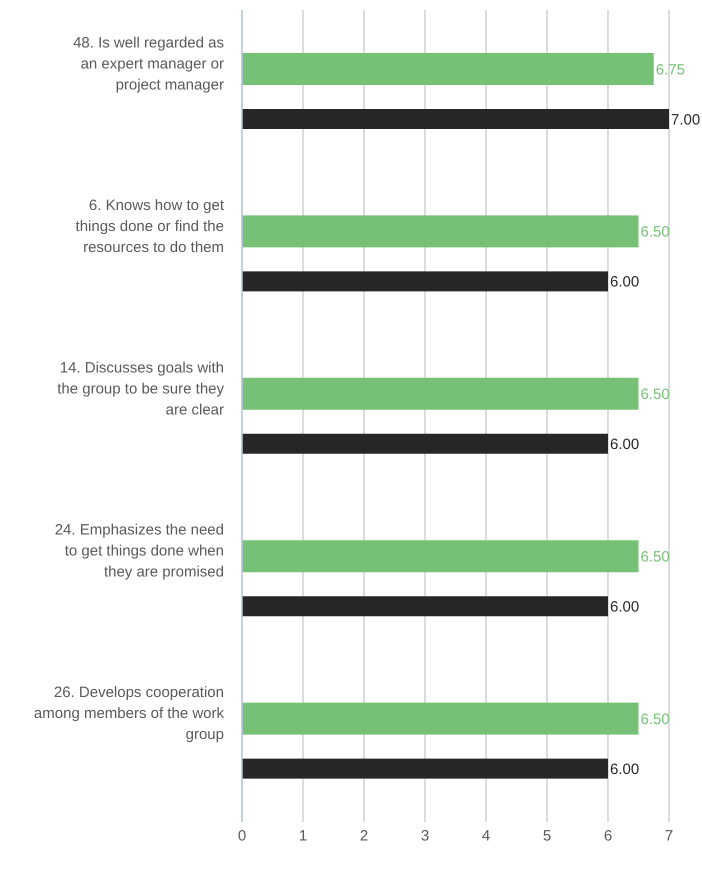 The width and height of the screenshot is (702, 871). What do you see at coordinates (150, 226) in the screenshot?
I see `y-tick-label: 6. Knows how to get things done or find the resources to do them` at bounding box center [150, 226].